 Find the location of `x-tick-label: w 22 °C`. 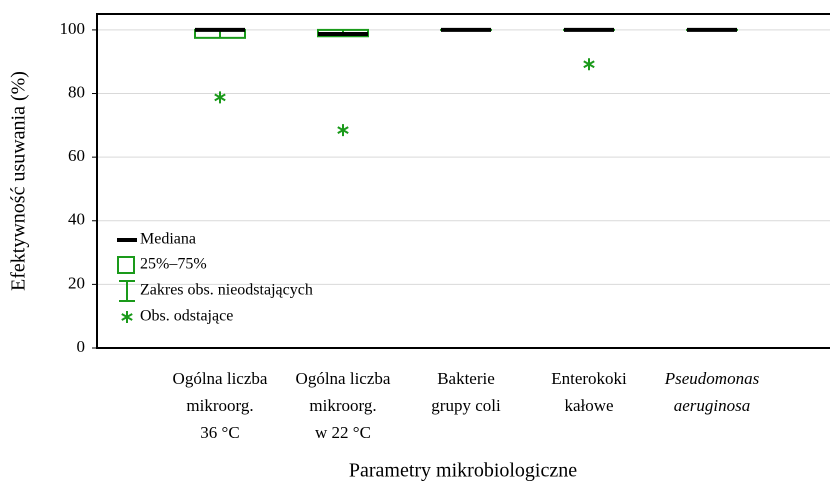

x-tick-label: w 22 °C is located at coordinates (343, 432).